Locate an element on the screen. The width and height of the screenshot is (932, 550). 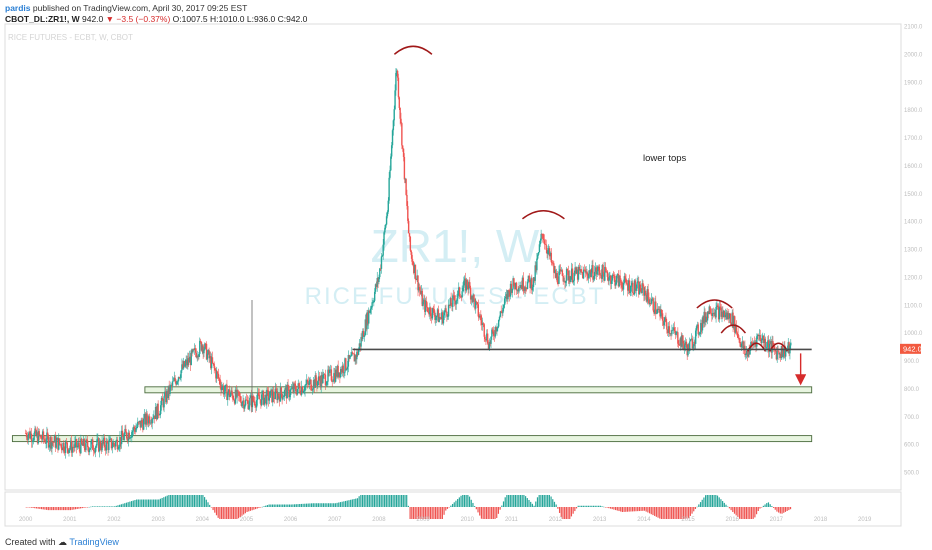
macd-histogram is located at coordinates (408, 507).